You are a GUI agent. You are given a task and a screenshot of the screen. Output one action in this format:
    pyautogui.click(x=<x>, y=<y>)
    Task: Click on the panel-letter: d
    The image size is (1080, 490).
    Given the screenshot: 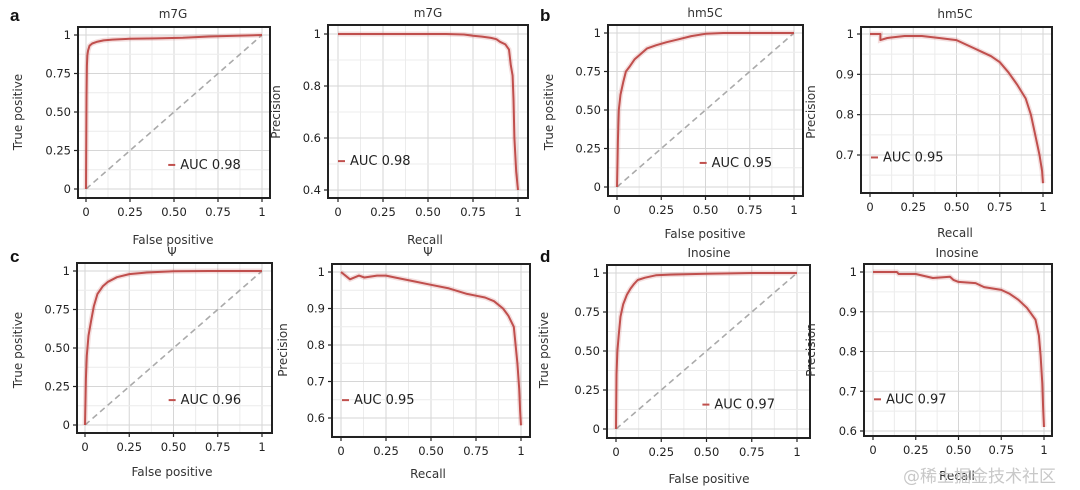 What is the action you would take?
    pyautogui.click(x=545, y=256)
    